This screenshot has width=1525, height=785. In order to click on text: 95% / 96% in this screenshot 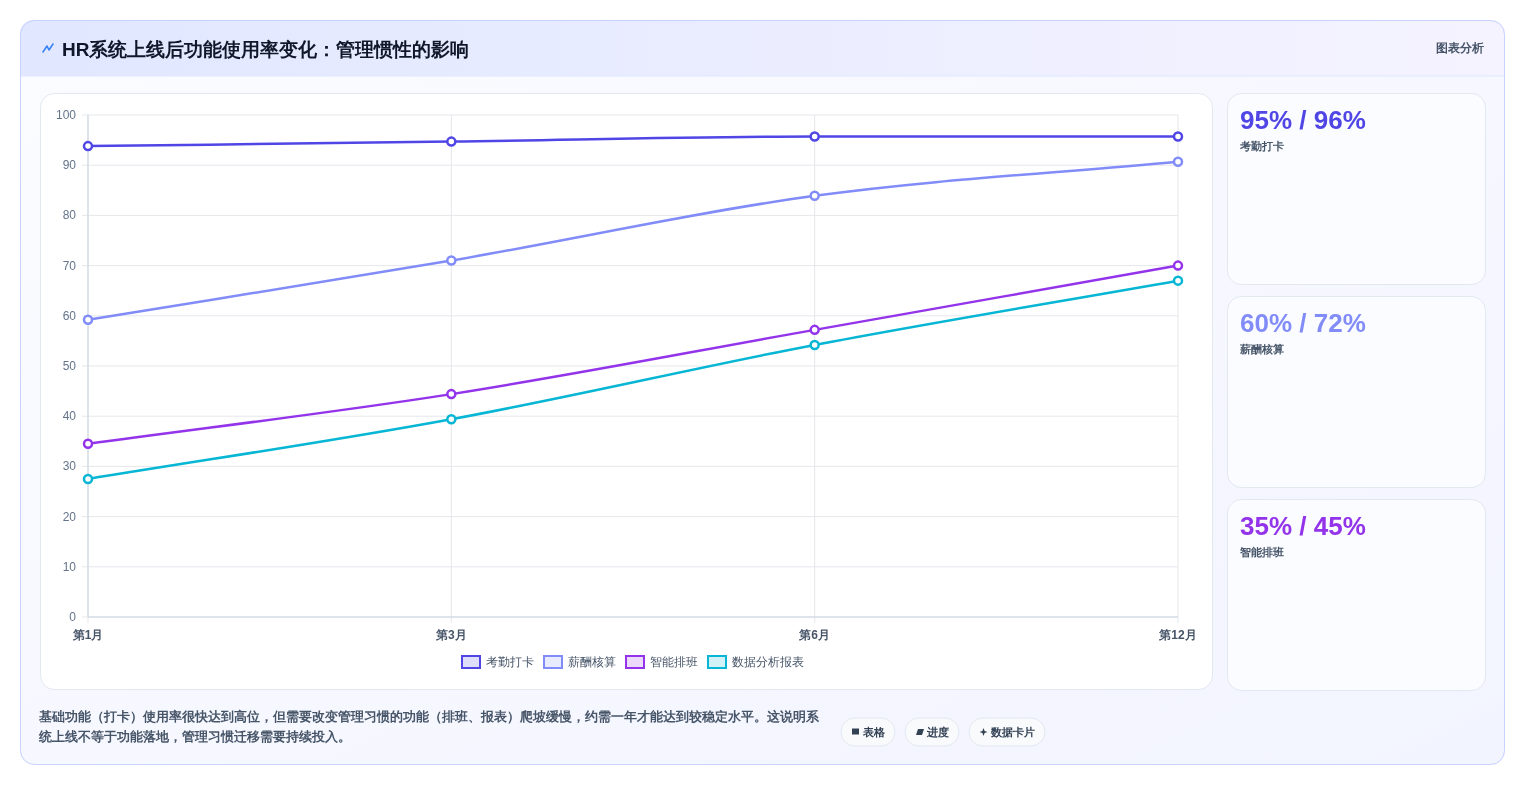, I will do `click(1303, 120)`.